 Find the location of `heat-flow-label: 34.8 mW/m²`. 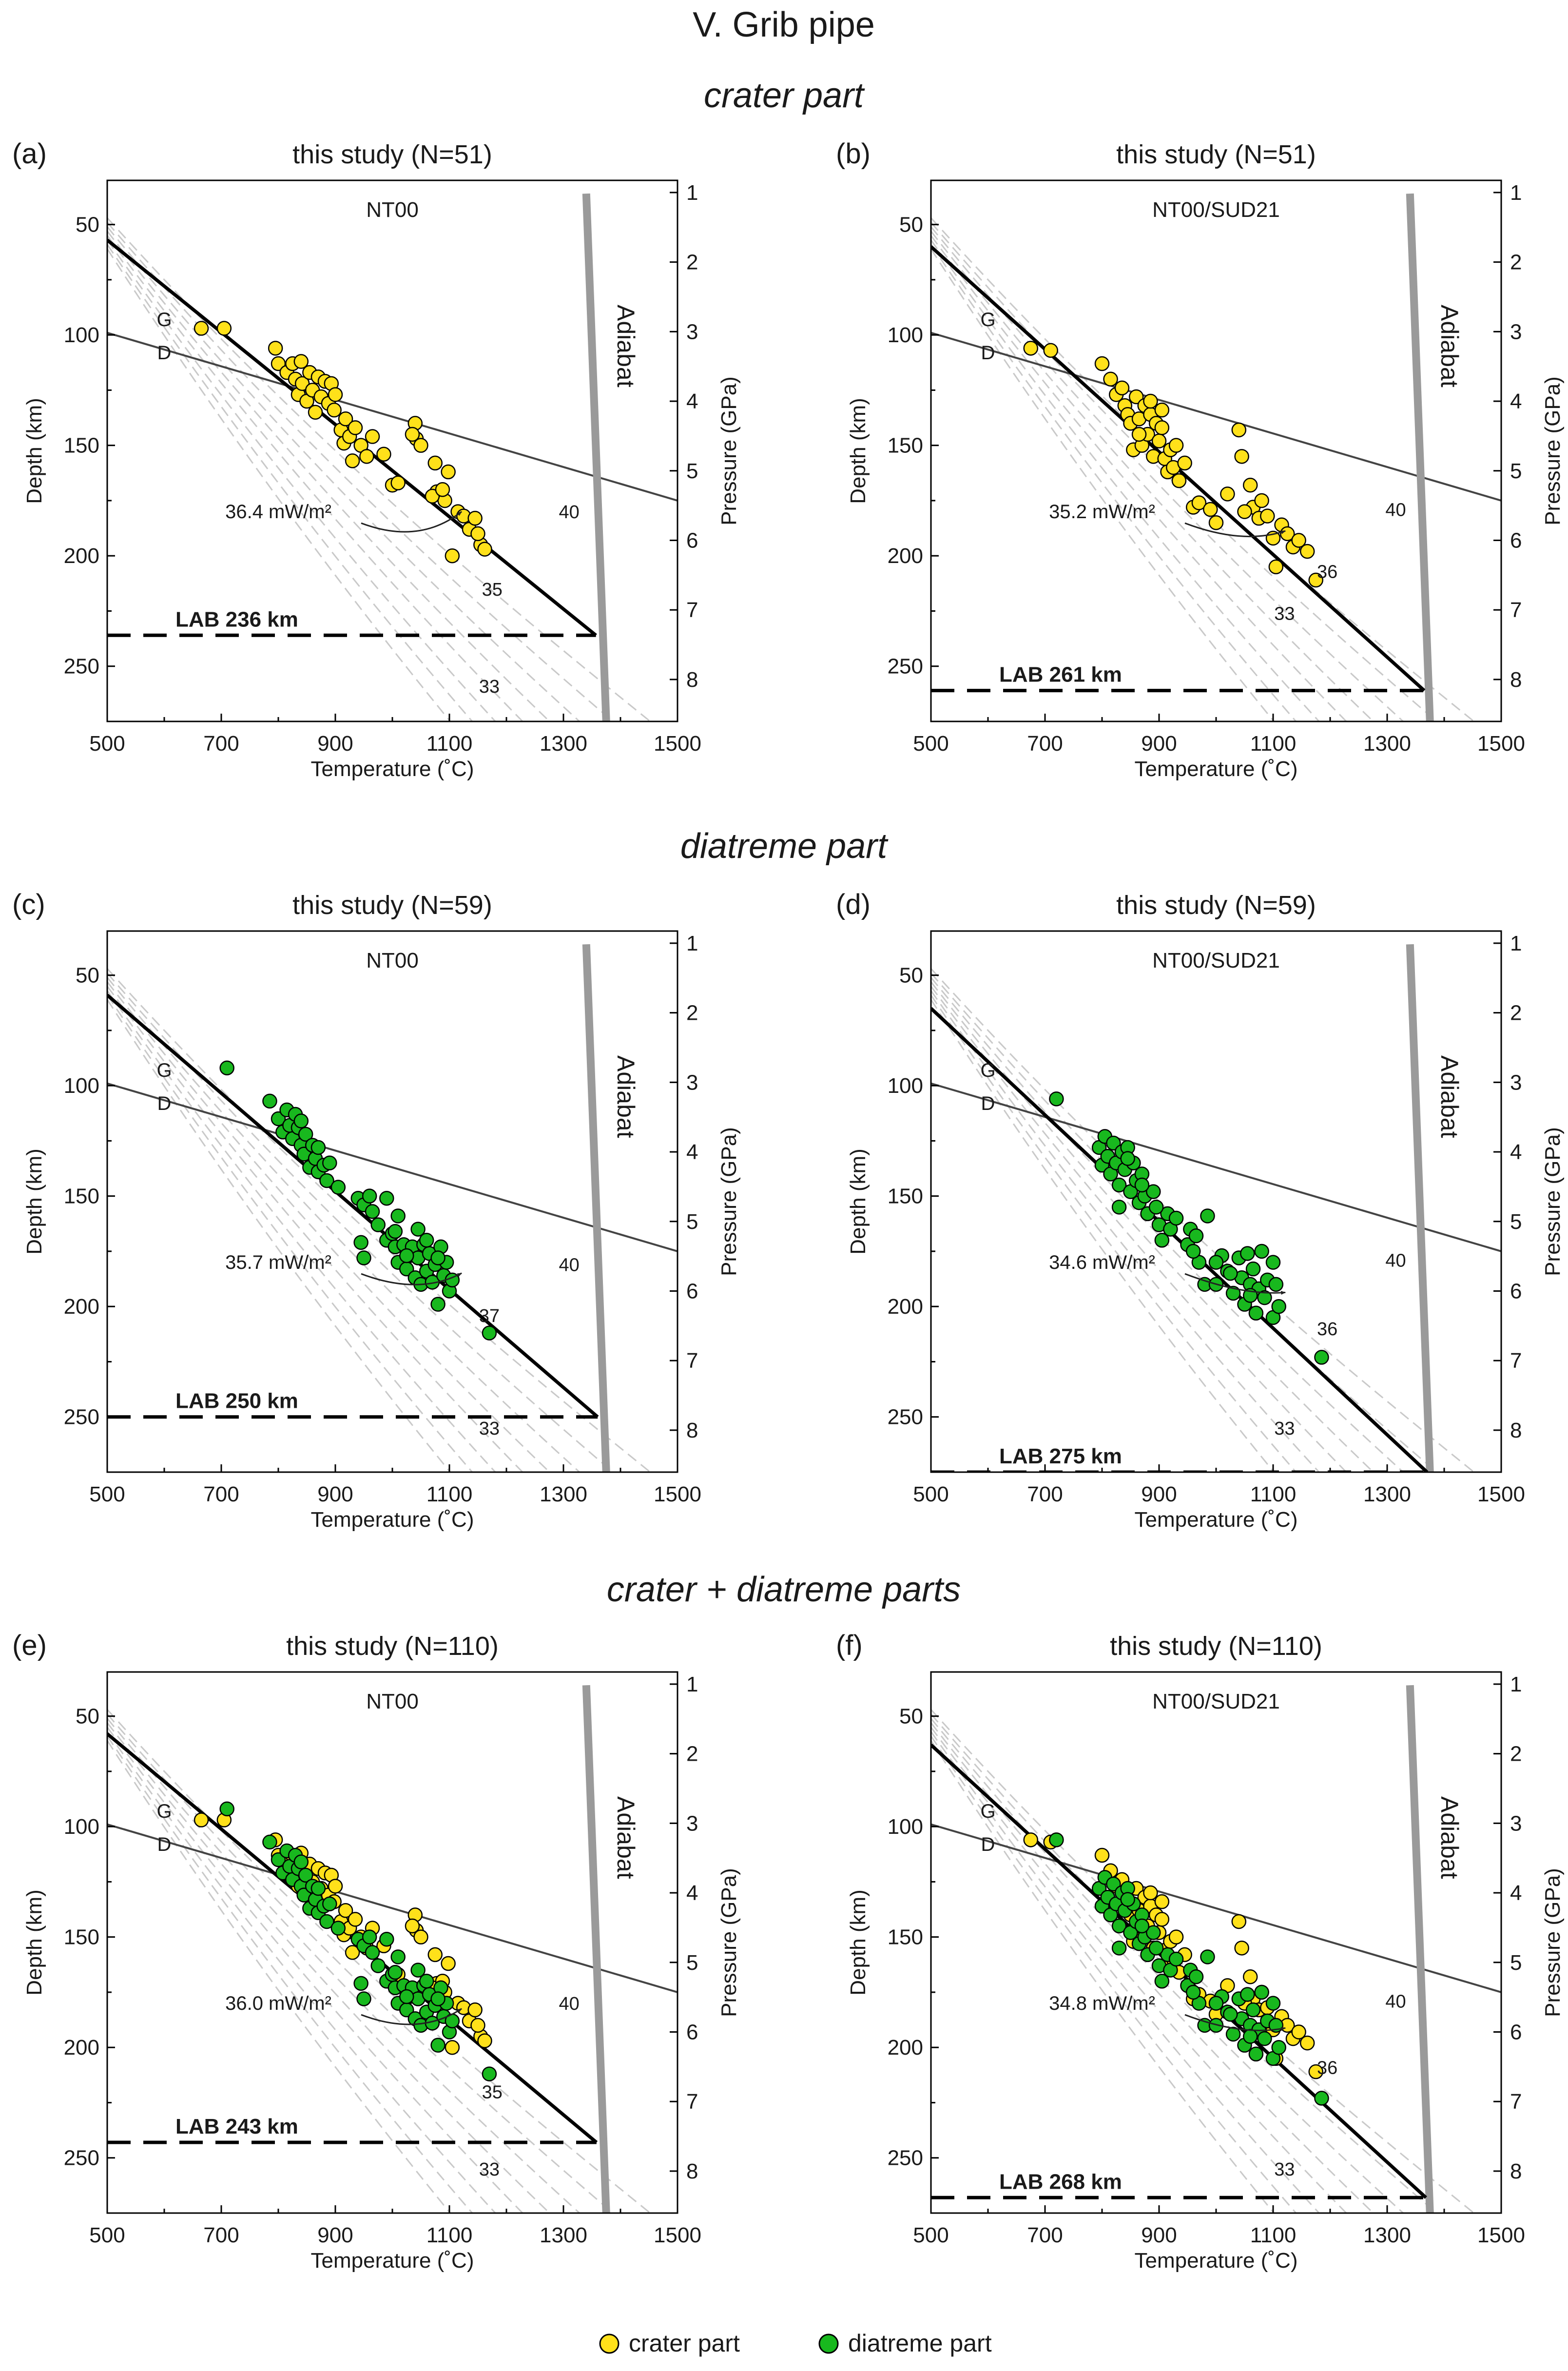

heat-flow-label: 34.8 mW/m² is located at coordinates (1102, 2003).